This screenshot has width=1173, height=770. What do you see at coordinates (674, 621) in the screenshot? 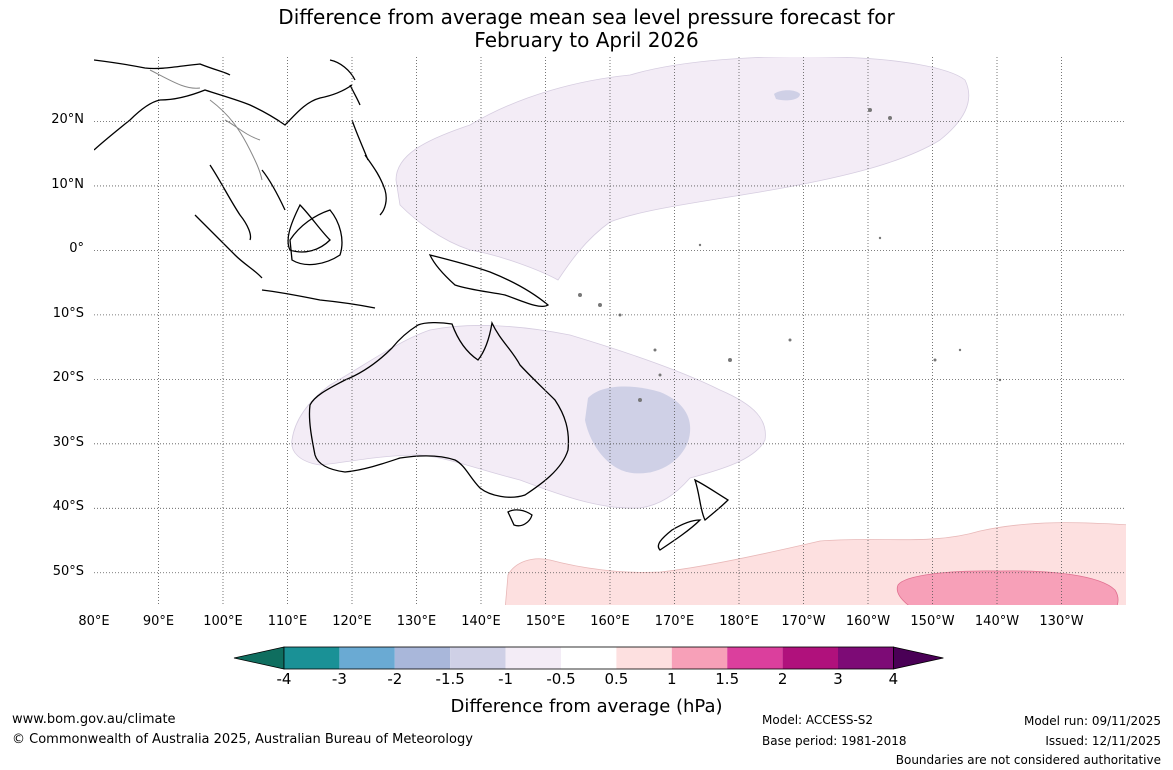
I see `longitude-label: 170°E` at bounding box center [674, 621].